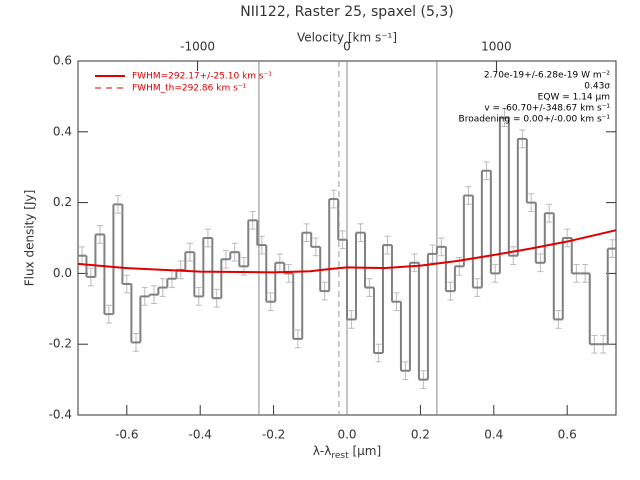  I want to click on chart-title: NII122, Raster 25, spaxel (5,3), so click(346, 12).